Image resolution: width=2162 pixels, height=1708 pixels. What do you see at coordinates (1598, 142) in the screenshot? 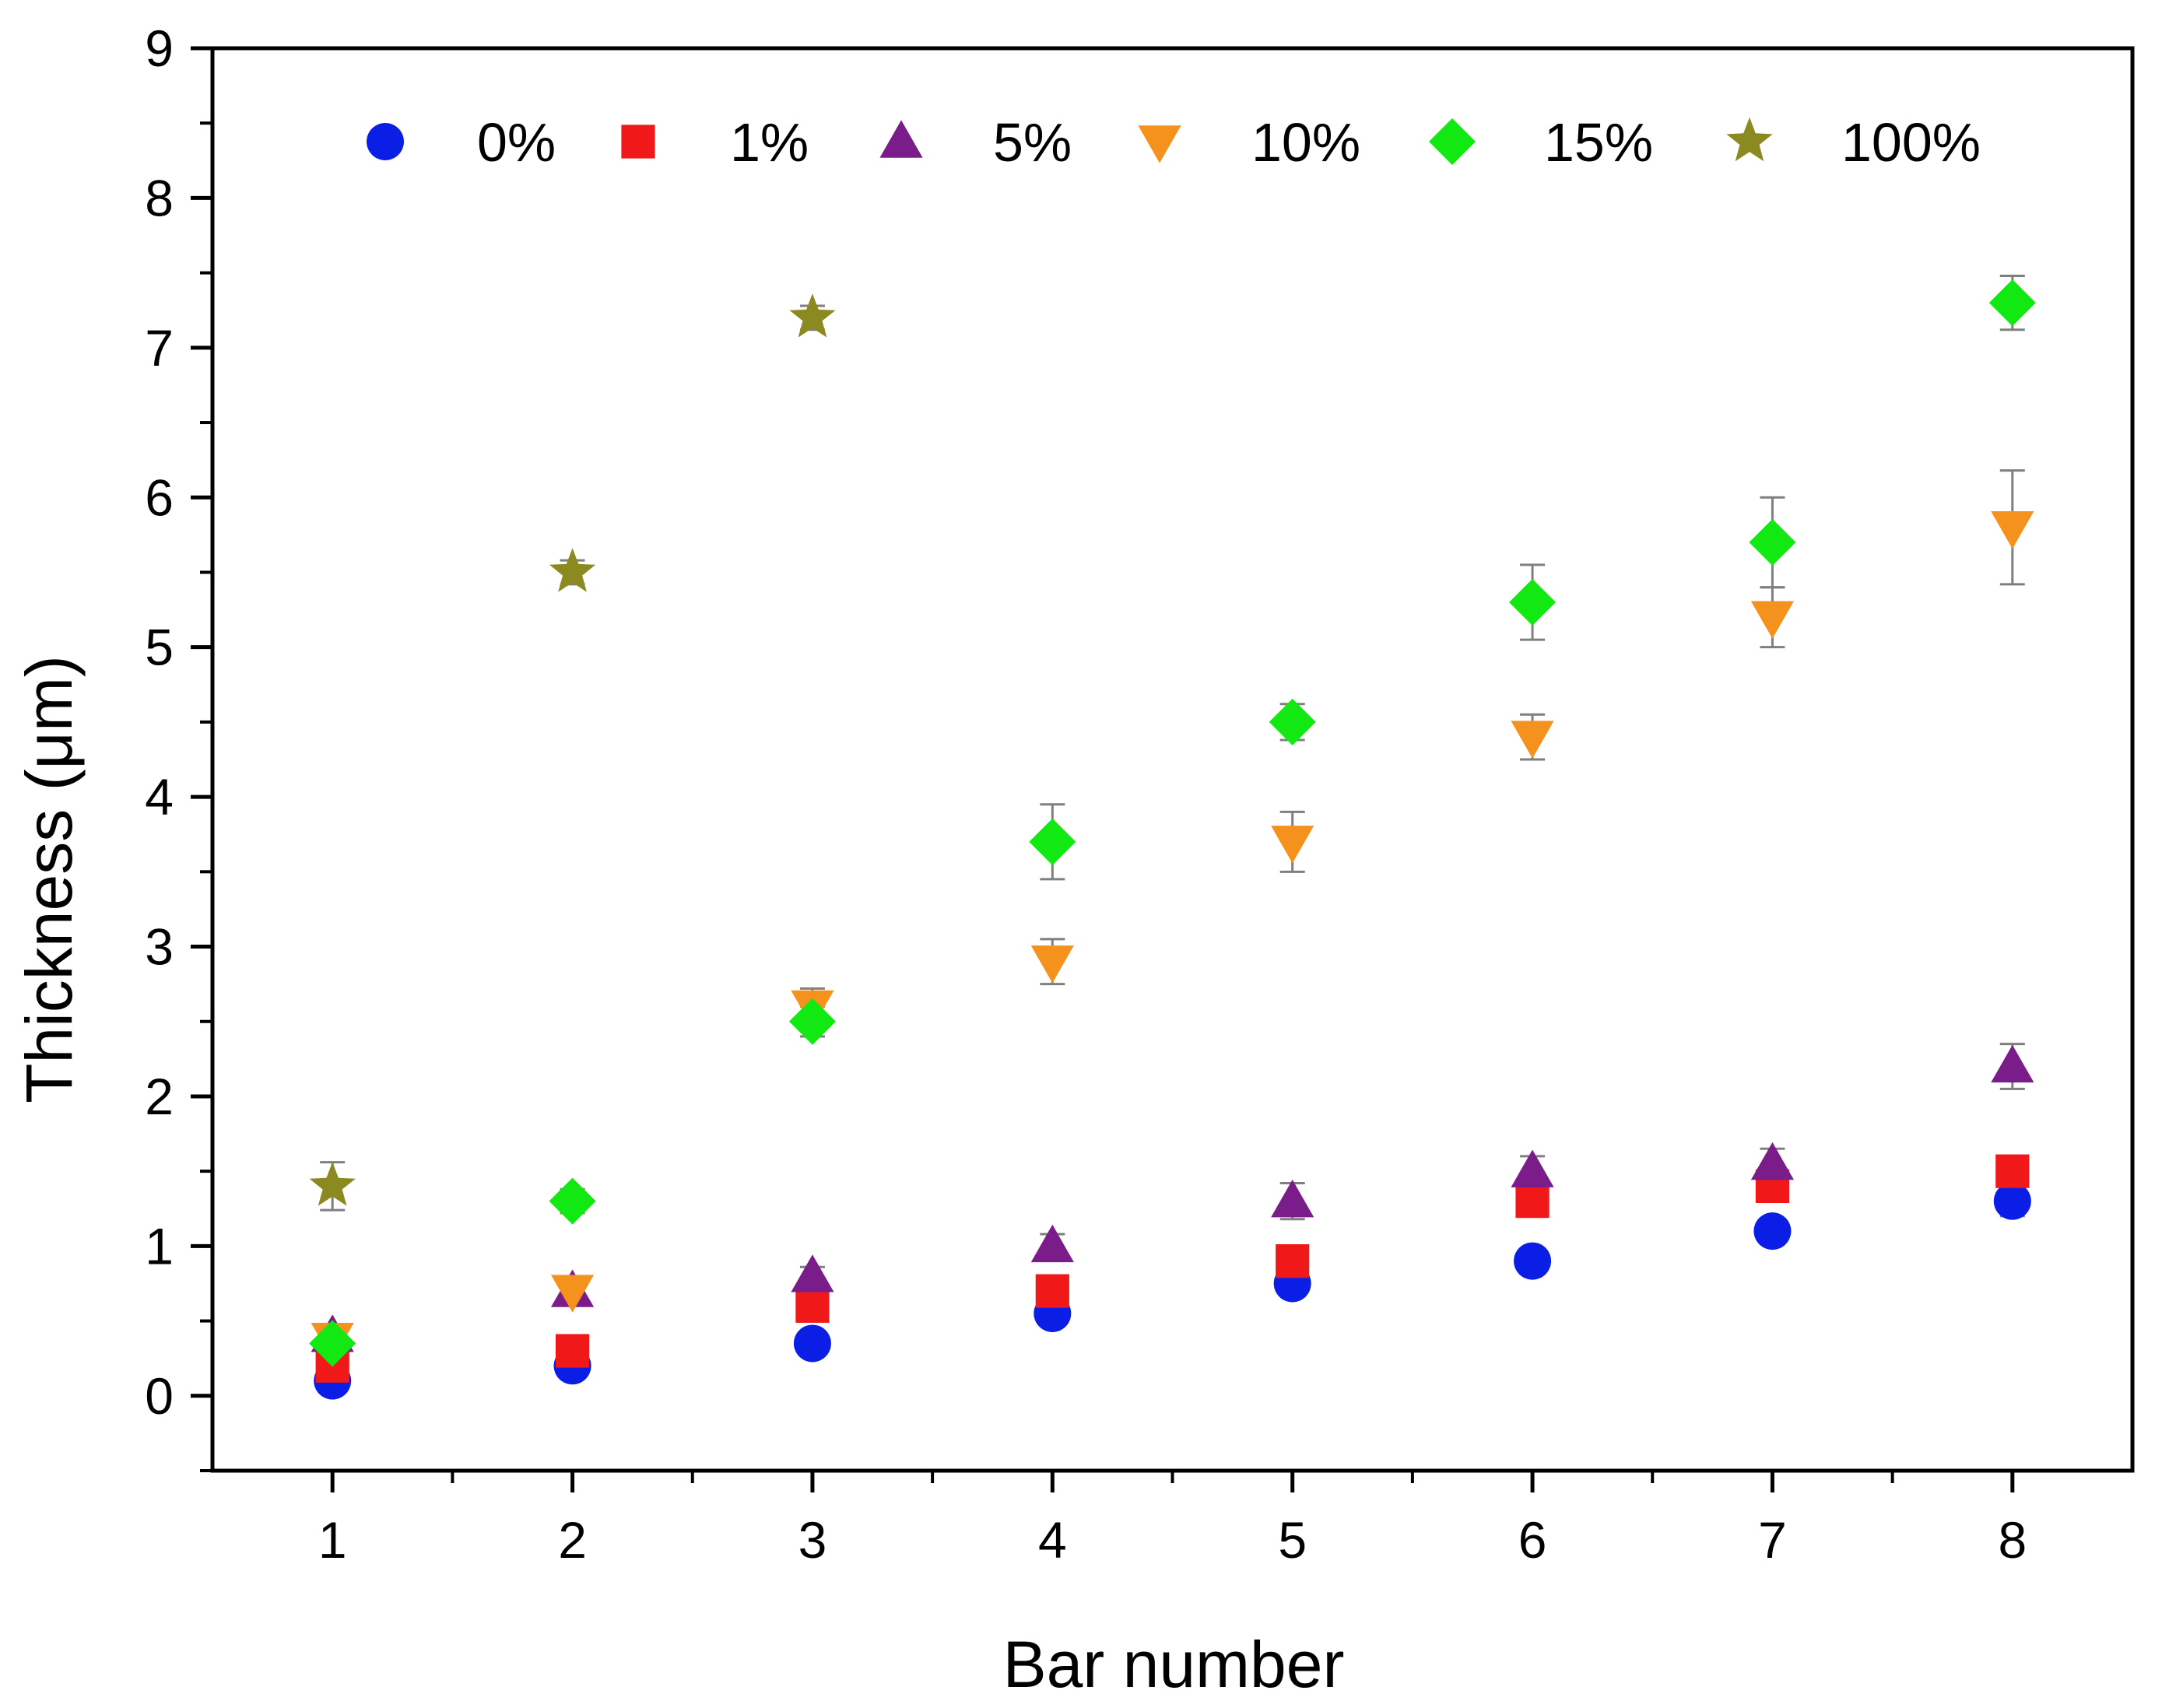
I see `legend-label-15pct: 15%` at bounding box center [1598, 142].